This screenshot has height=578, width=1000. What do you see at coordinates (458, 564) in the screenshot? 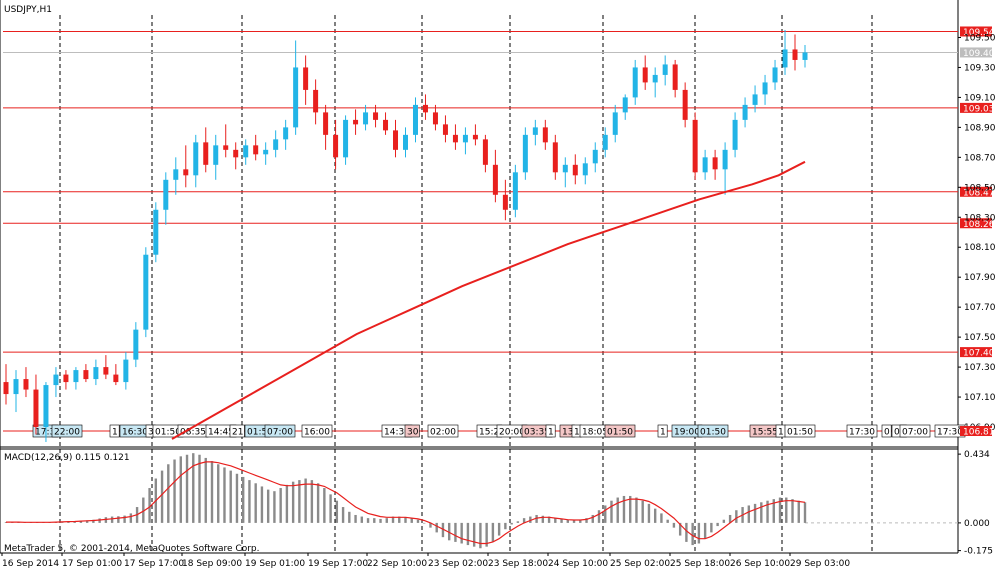
I see `x-tick-label: 23 Sep 02:00` at bounding box center [458, 564].